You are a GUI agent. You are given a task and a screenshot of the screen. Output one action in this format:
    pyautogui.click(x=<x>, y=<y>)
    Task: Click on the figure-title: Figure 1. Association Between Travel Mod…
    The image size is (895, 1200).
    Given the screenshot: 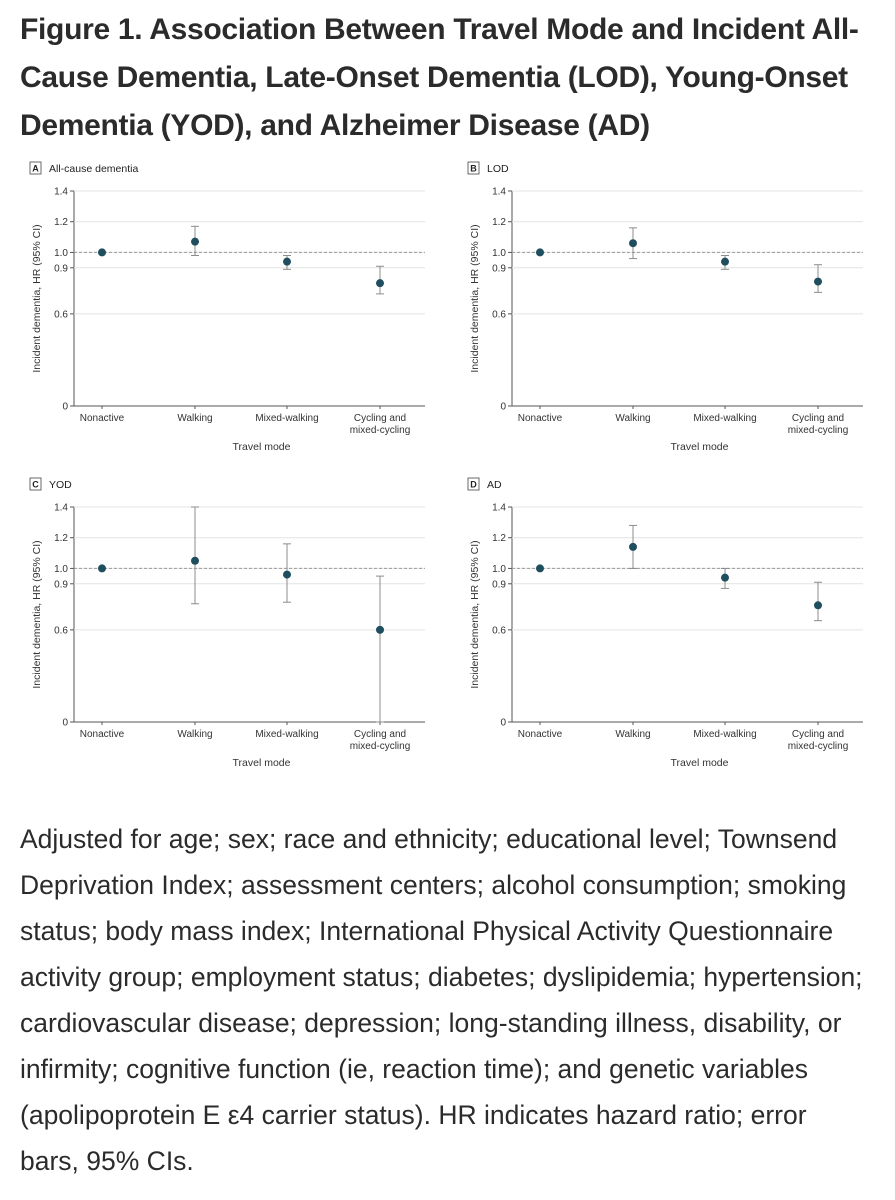 What is the action you would take?
    pyautogui.click(x=439, y=77)
    